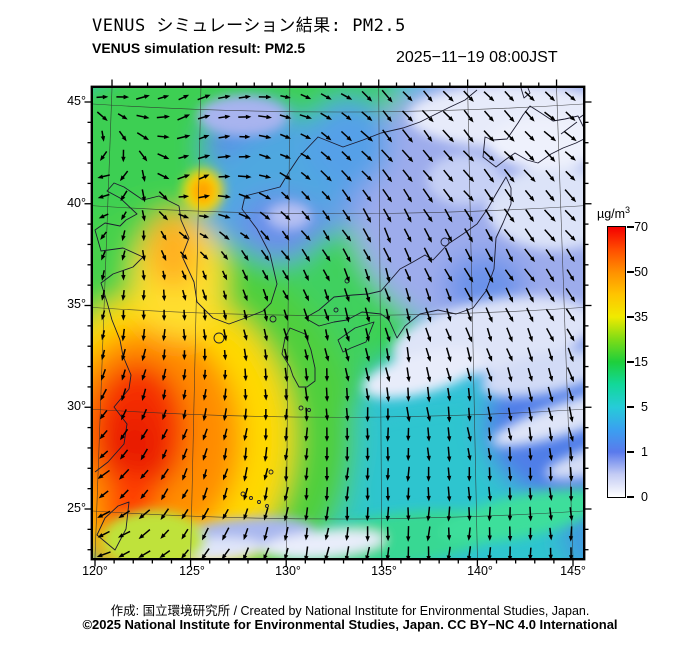 The width and height of the screenshot is (700, 649). Describe the element at coordinates (616, 362) in the screenshot. I see `colorbar-gradient` at that location.